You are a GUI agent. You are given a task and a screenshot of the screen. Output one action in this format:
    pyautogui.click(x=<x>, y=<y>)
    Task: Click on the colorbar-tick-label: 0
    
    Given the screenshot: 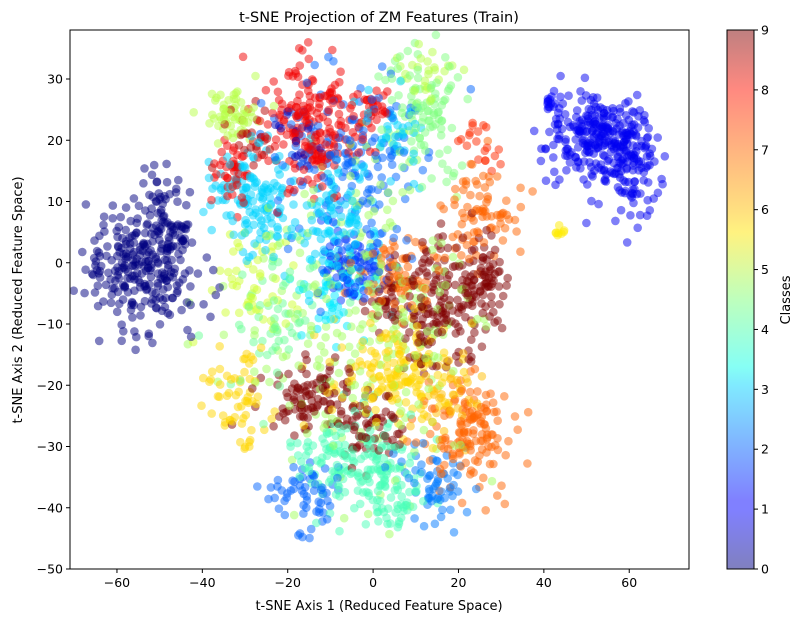 What is the action you would take?
    pyautogui.click(x=765, y=569)
    